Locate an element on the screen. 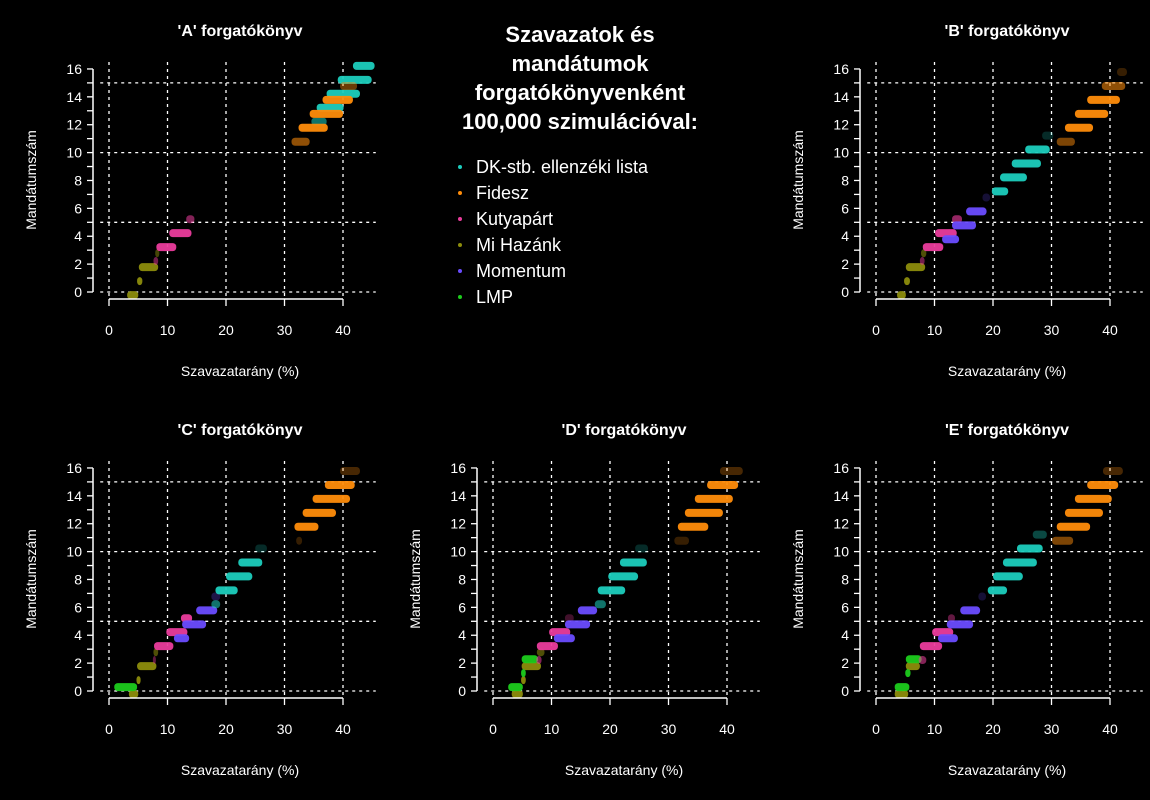  band-dk-16-seats is located at coordinates (363, 65).